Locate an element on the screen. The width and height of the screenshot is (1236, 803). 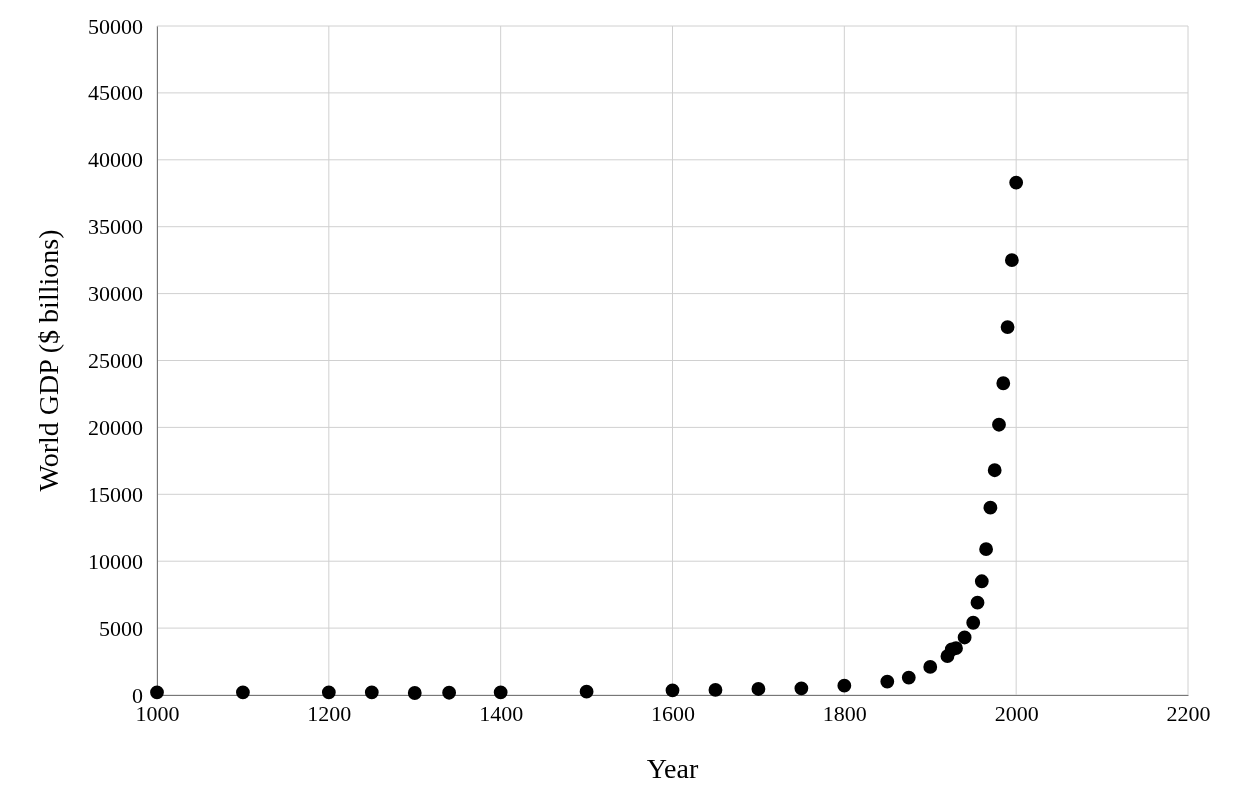
x-tick-label: 1200 is located at coordinates (329, 713).